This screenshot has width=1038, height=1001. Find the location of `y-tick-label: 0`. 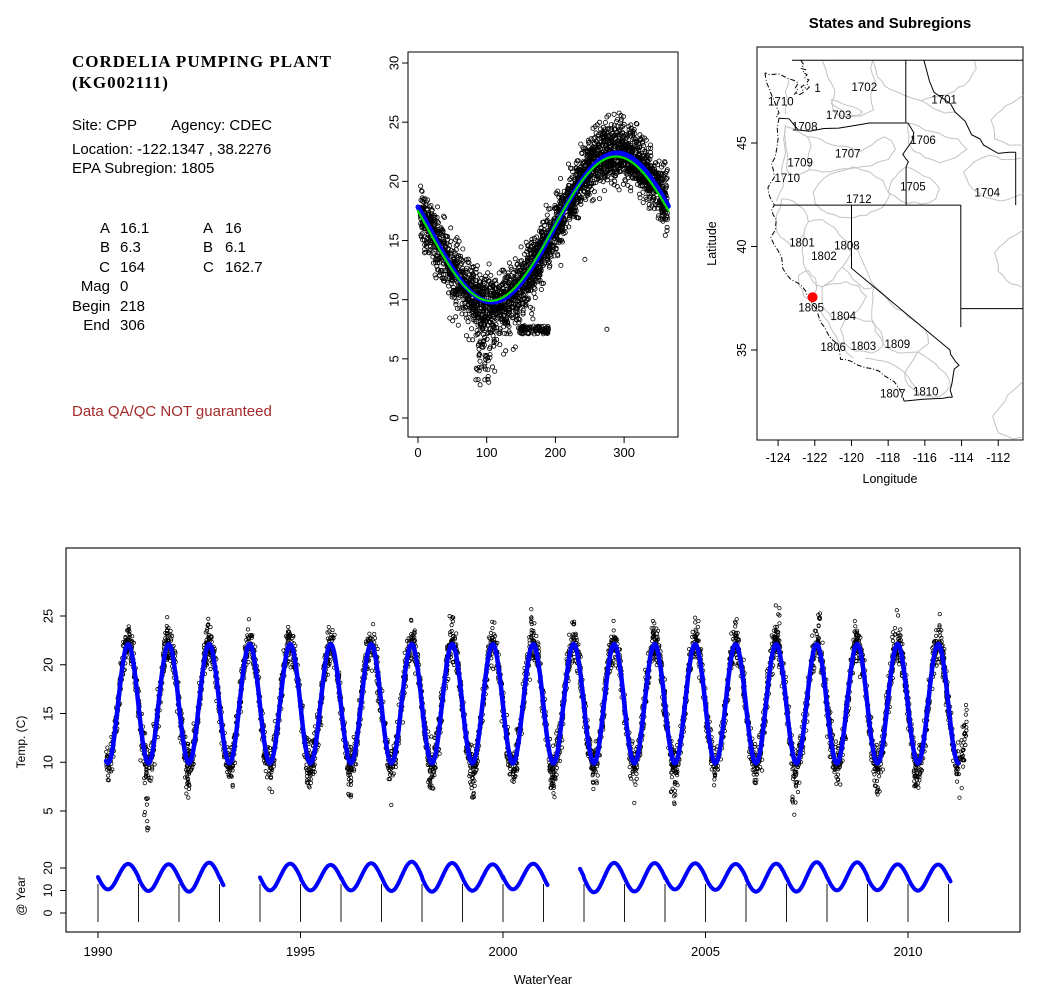

y-tick-label: 0 is located at coordinates (394, 417).